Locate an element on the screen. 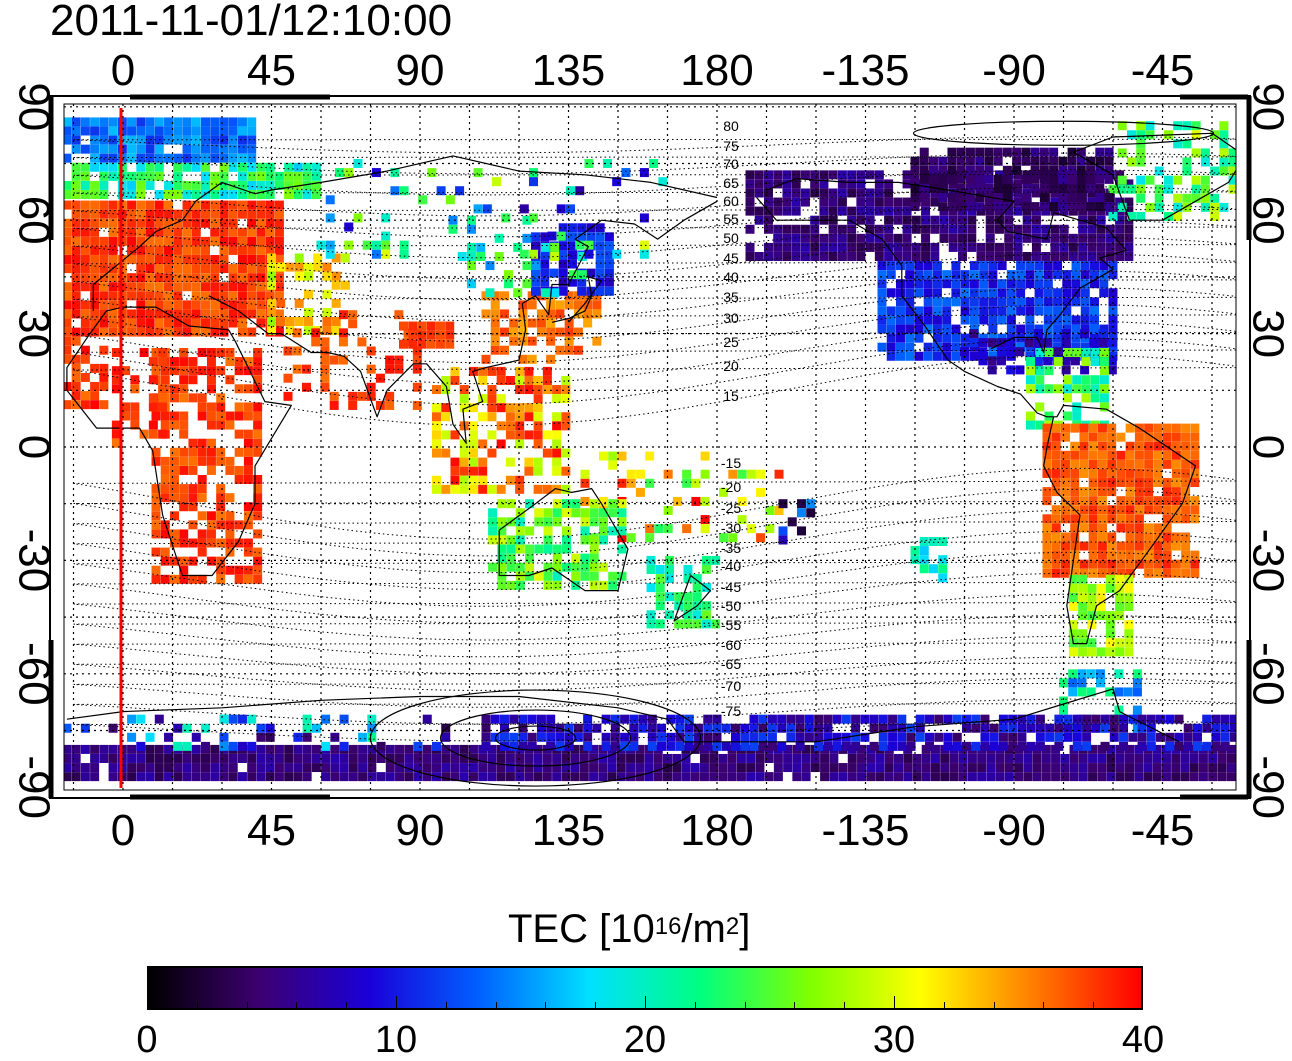 The image size is (1292, 1061). magnetic-latitude-label: 30 is located at coordinates (731, 318).